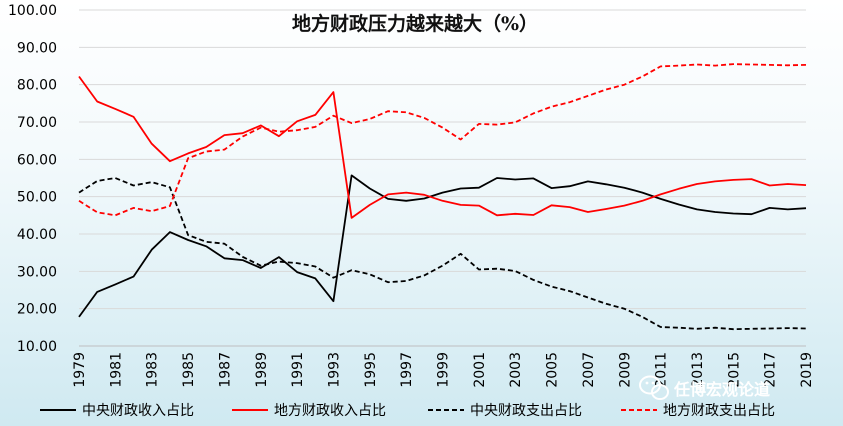 Image resolution: width=843 pixels, height=426 pixels. What do you see at coordinates (771, 370) in the screenshot?
I see `x-tick-label: 2017` at bounding box center [771, 370].